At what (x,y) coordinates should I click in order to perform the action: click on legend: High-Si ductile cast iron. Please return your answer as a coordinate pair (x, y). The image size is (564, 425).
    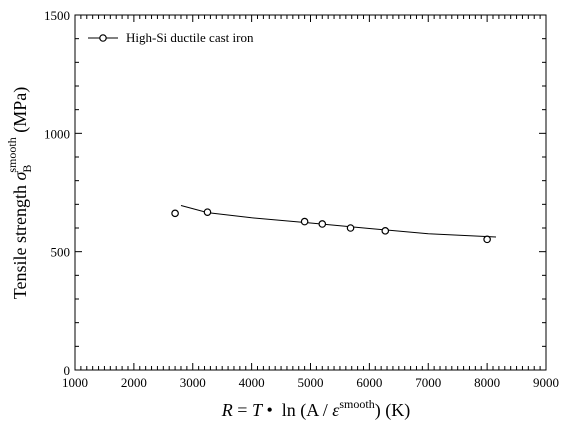
    Looking at the image, I should click on (171, 37).